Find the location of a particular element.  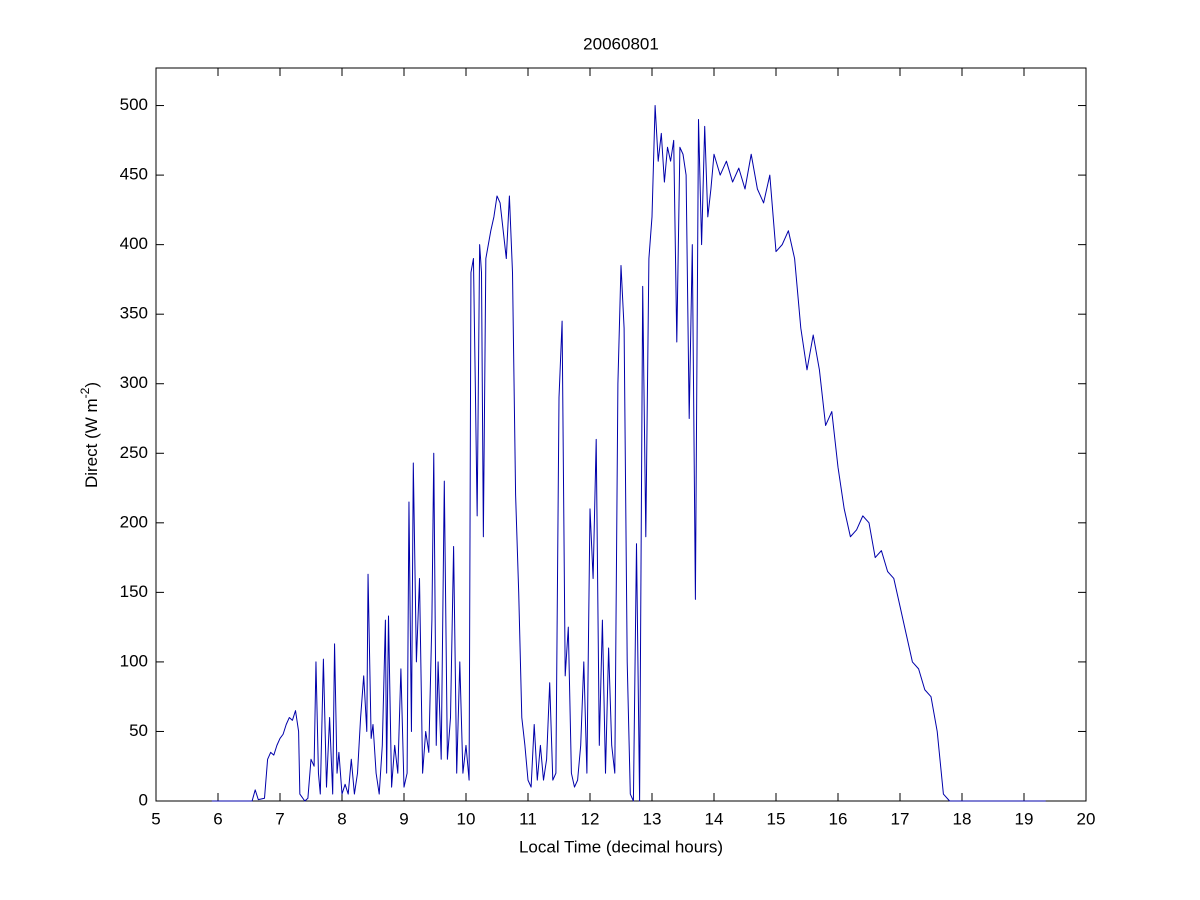

x-tick-label: 6 is located at coordinates (217, 818).